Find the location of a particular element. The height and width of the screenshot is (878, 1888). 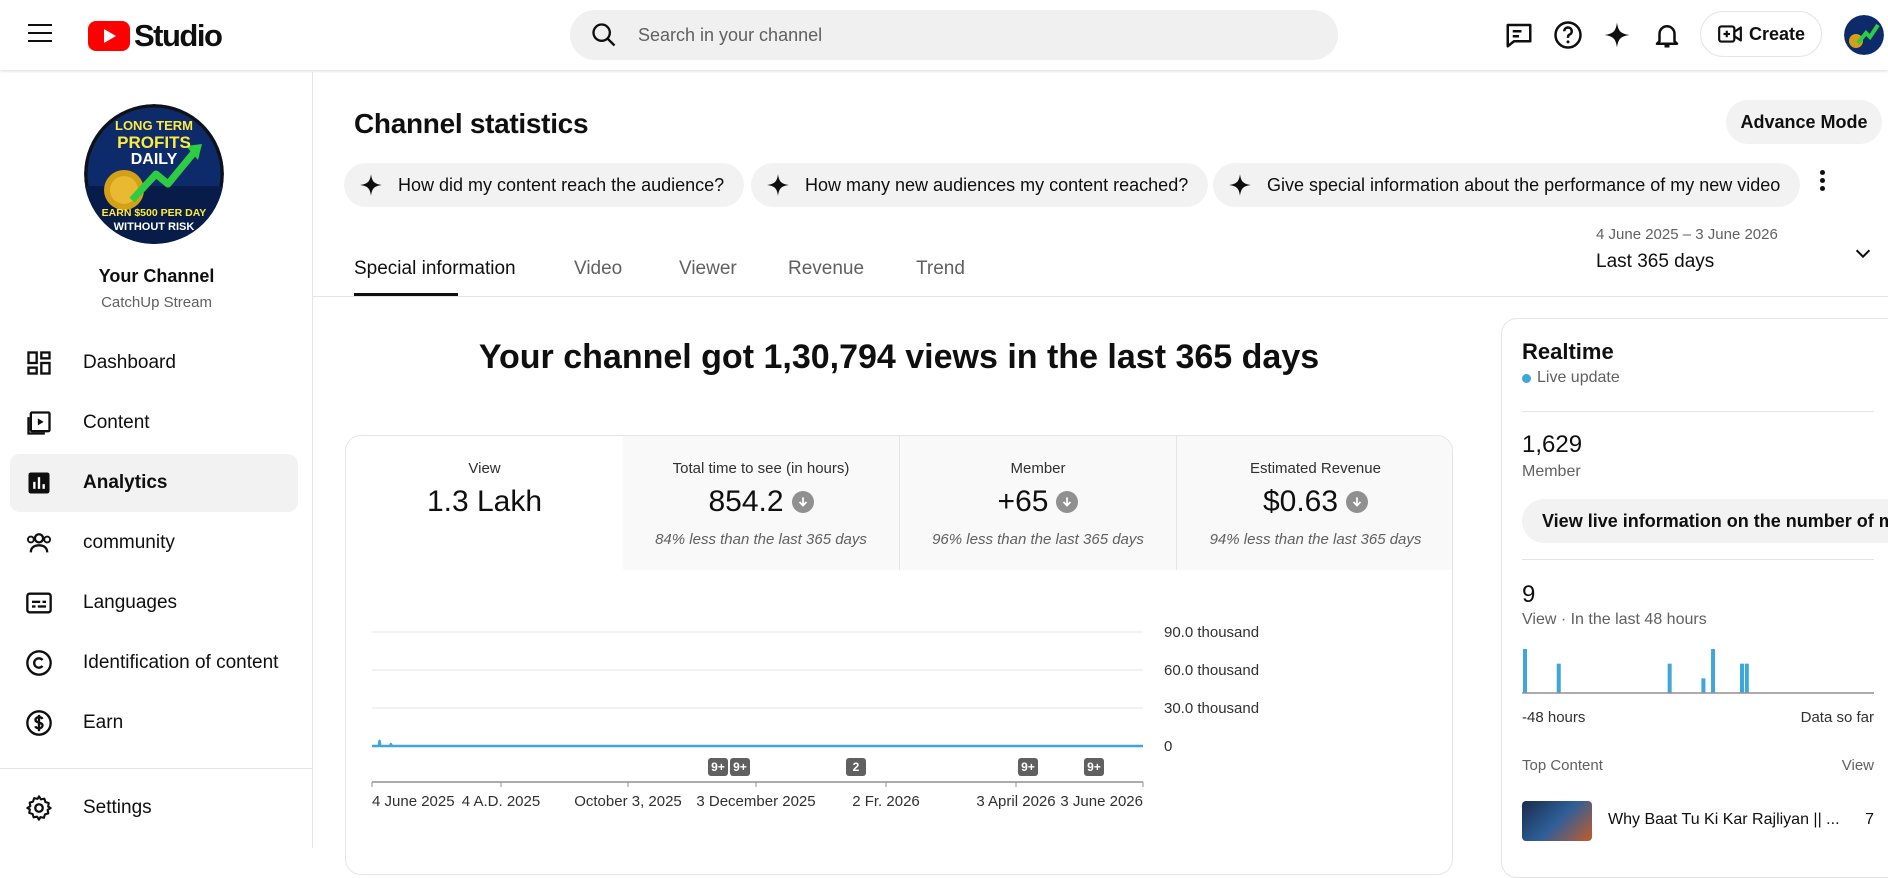

tab-revenue: Revenue is located at coordinates (826, 268).